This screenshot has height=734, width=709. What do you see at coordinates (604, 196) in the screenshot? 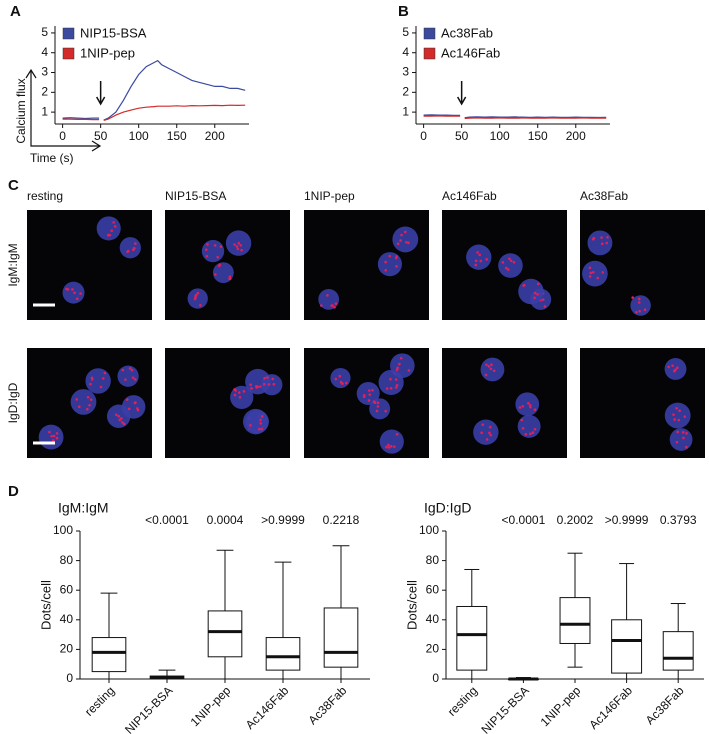
I see `column-label: Ac38Fab` at bounding box center [604, 196].